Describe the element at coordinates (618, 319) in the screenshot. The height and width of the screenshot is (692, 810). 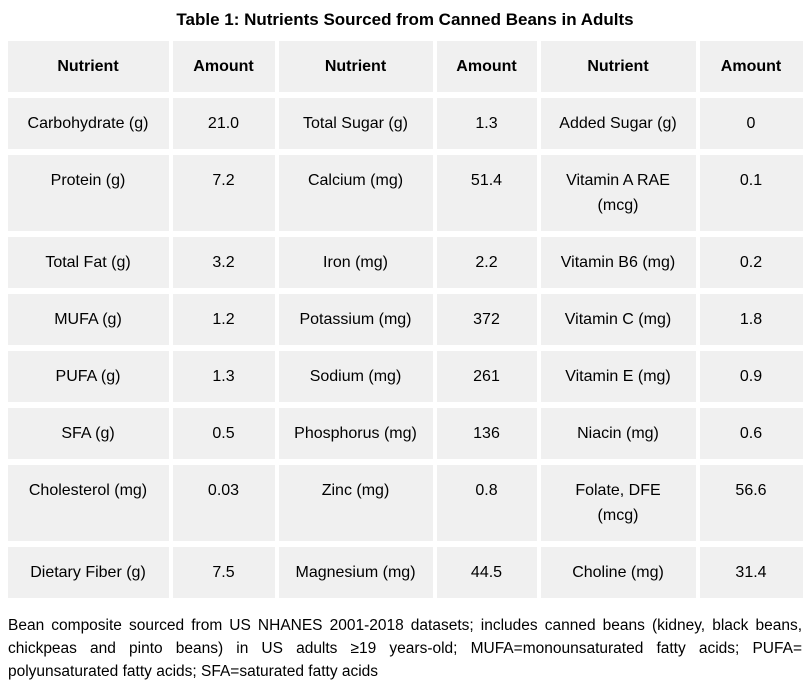
I see `nutrient-cell: Vitamin C (mg)` at that location.